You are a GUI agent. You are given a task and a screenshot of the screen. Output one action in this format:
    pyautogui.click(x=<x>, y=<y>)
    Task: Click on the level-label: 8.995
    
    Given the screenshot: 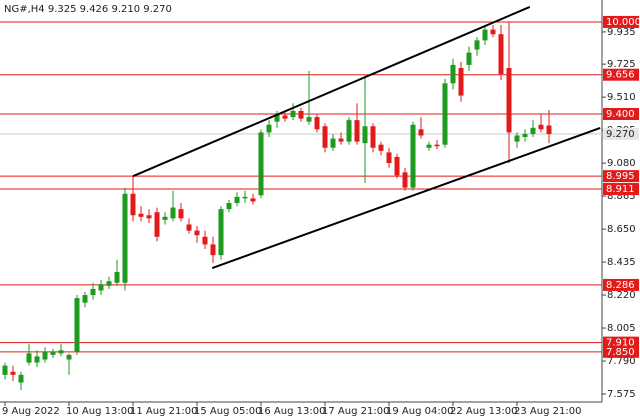 What is the action you would take?
    pyautogui.click(x=620, y=176)
    